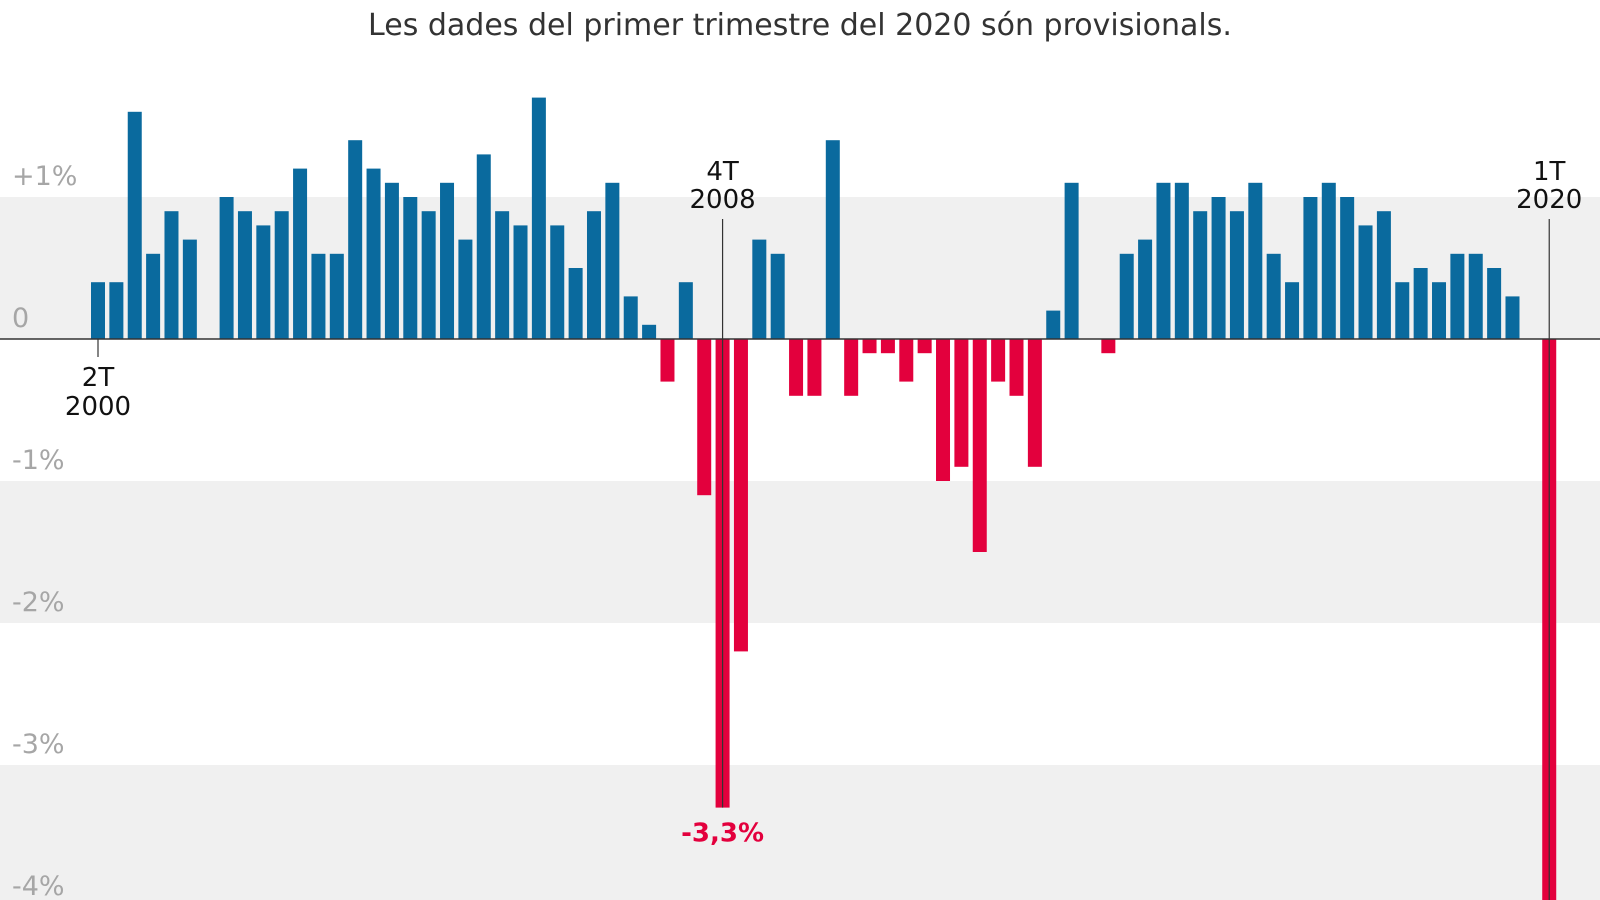  What do you see at coordinates (502, 275) in the screenshot?
I see `bar-4T-2005` at bounding box center [502, 275].